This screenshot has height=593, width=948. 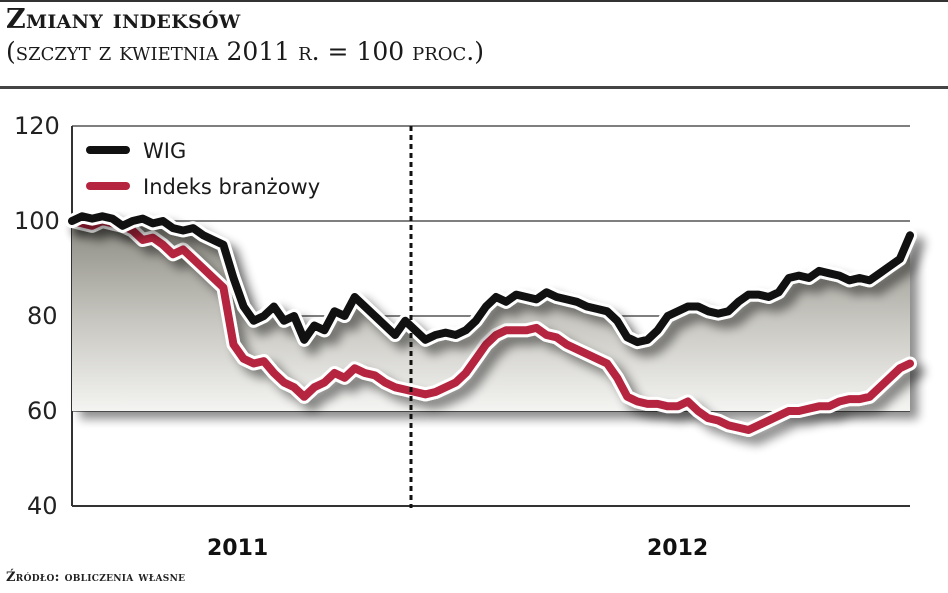 I want to click on x-tick-label-2011: 2011, so click(x=237, y=548).